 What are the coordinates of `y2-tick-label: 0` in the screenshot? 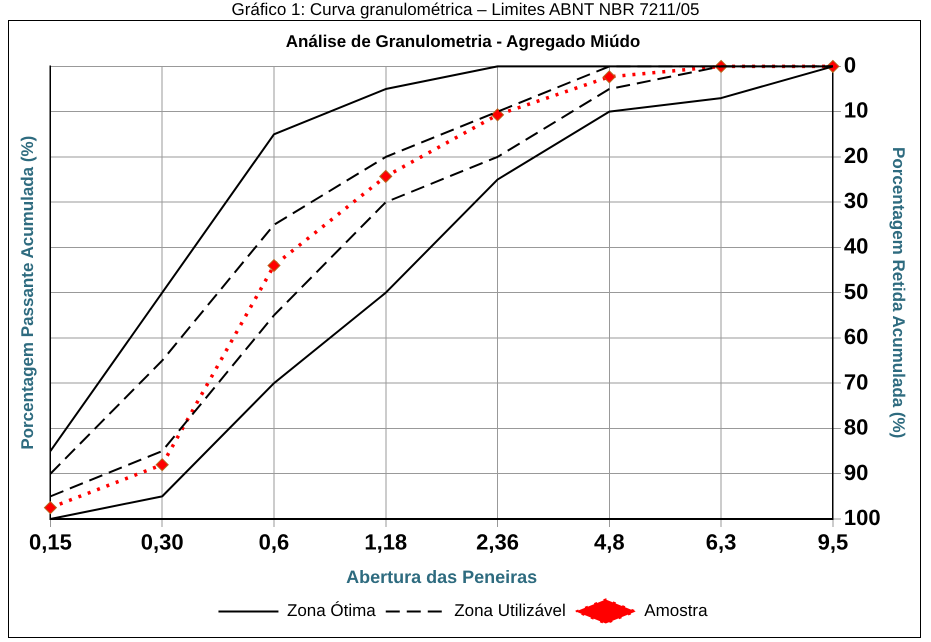 It's located at (850, 65).